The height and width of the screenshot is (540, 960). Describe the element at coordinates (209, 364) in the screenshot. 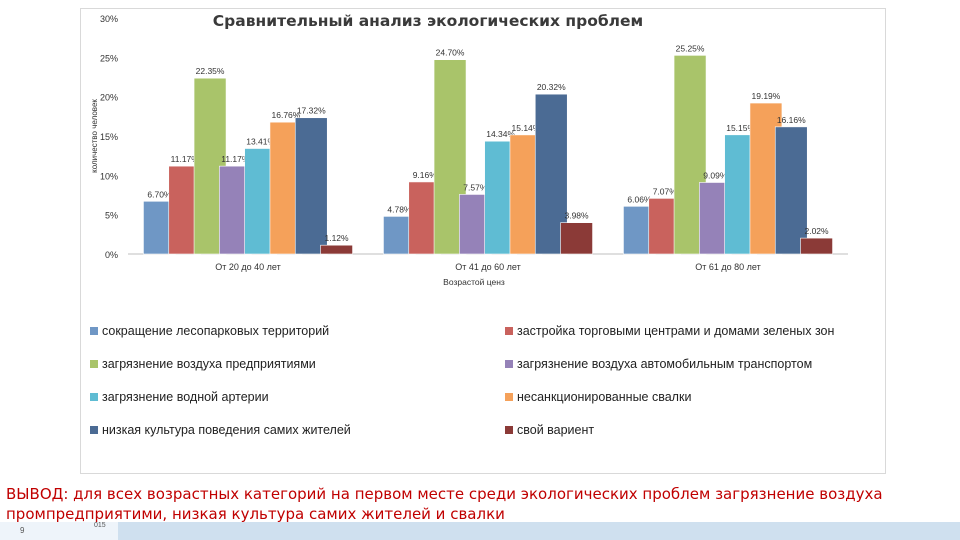

I see `legend-label: загрязнение воздуха предприятиями` at that location.